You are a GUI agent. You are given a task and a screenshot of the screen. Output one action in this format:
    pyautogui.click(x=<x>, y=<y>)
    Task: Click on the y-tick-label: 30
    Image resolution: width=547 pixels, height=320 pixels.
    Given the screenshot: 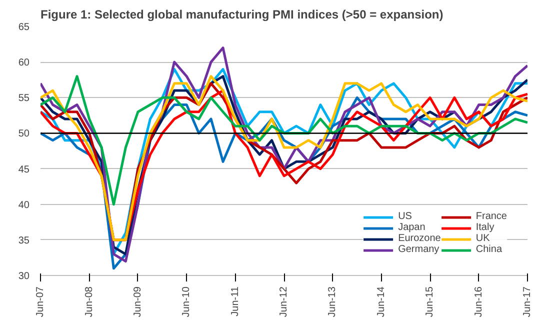 What is the action you would take?
    pyautogui.click(x=24, y=276)
    